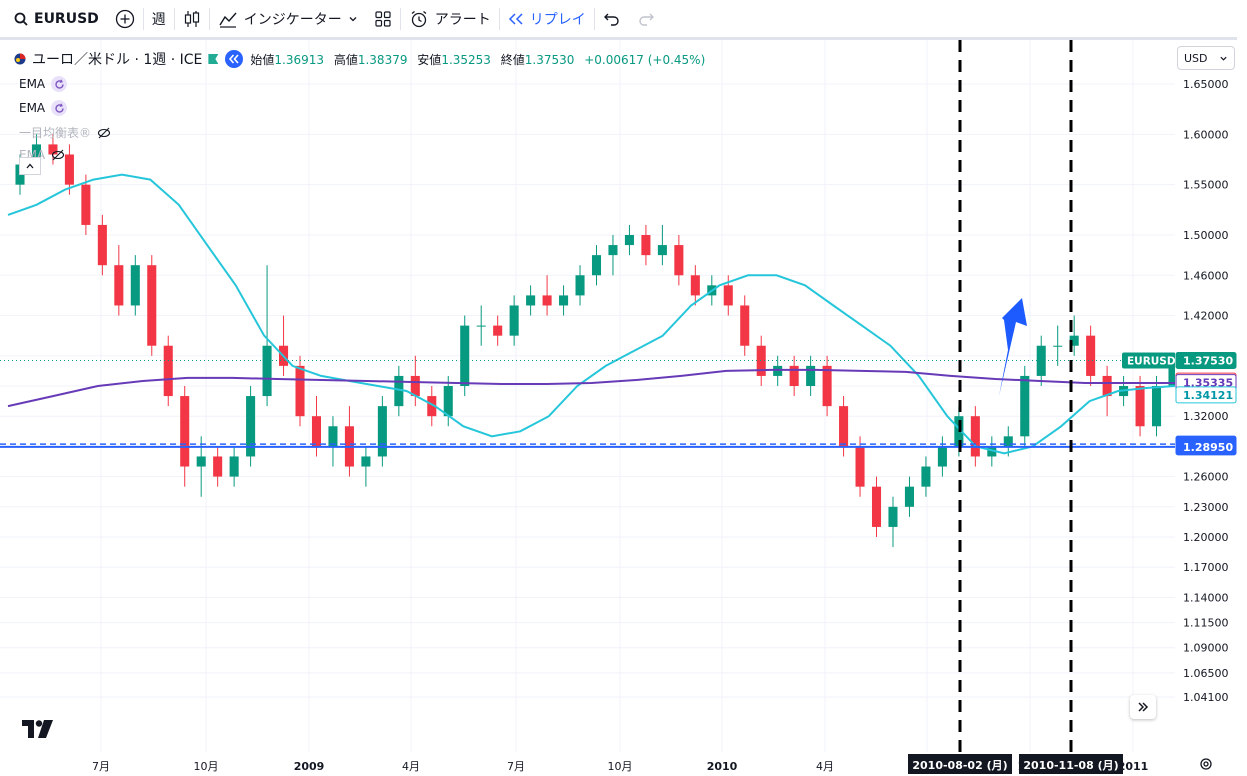  I want to click on price-tick-label: 1.20000, so click(1206, 537).